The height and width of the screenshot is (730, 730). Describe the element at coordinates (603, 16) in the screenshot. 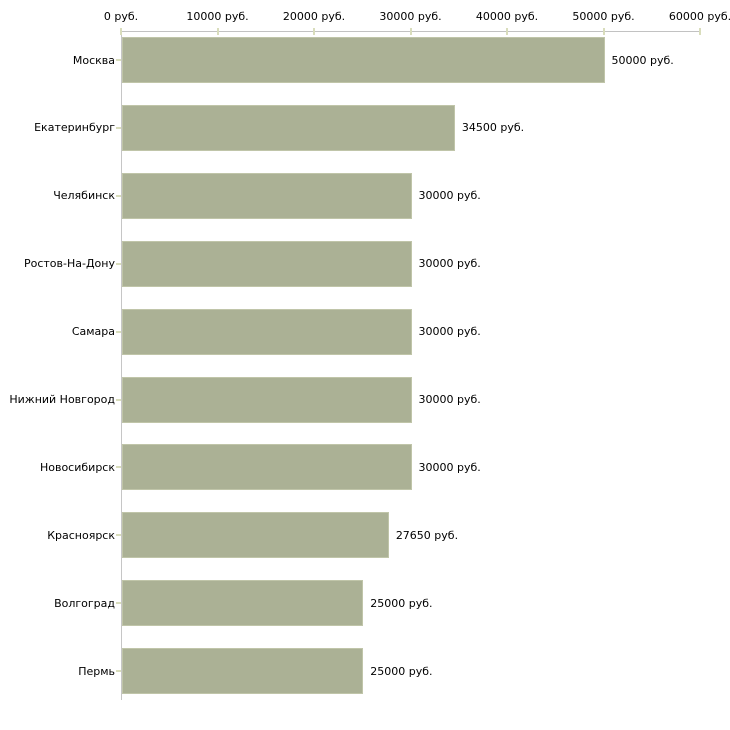

I see `x-axis-tick-label: 50000 руб.` at that location.